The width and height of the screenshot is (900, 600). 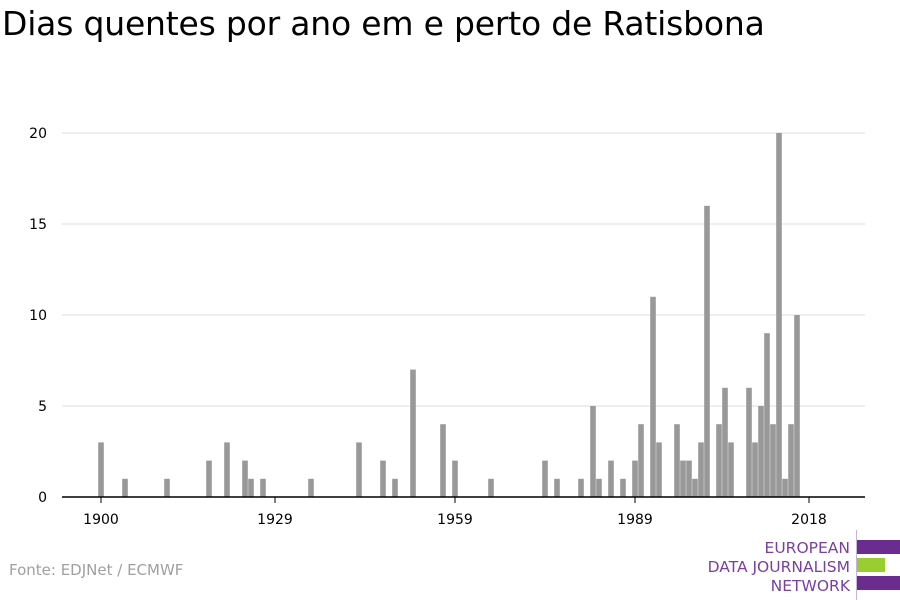 I want to click on bar-1959, so click(x=455, y=478).